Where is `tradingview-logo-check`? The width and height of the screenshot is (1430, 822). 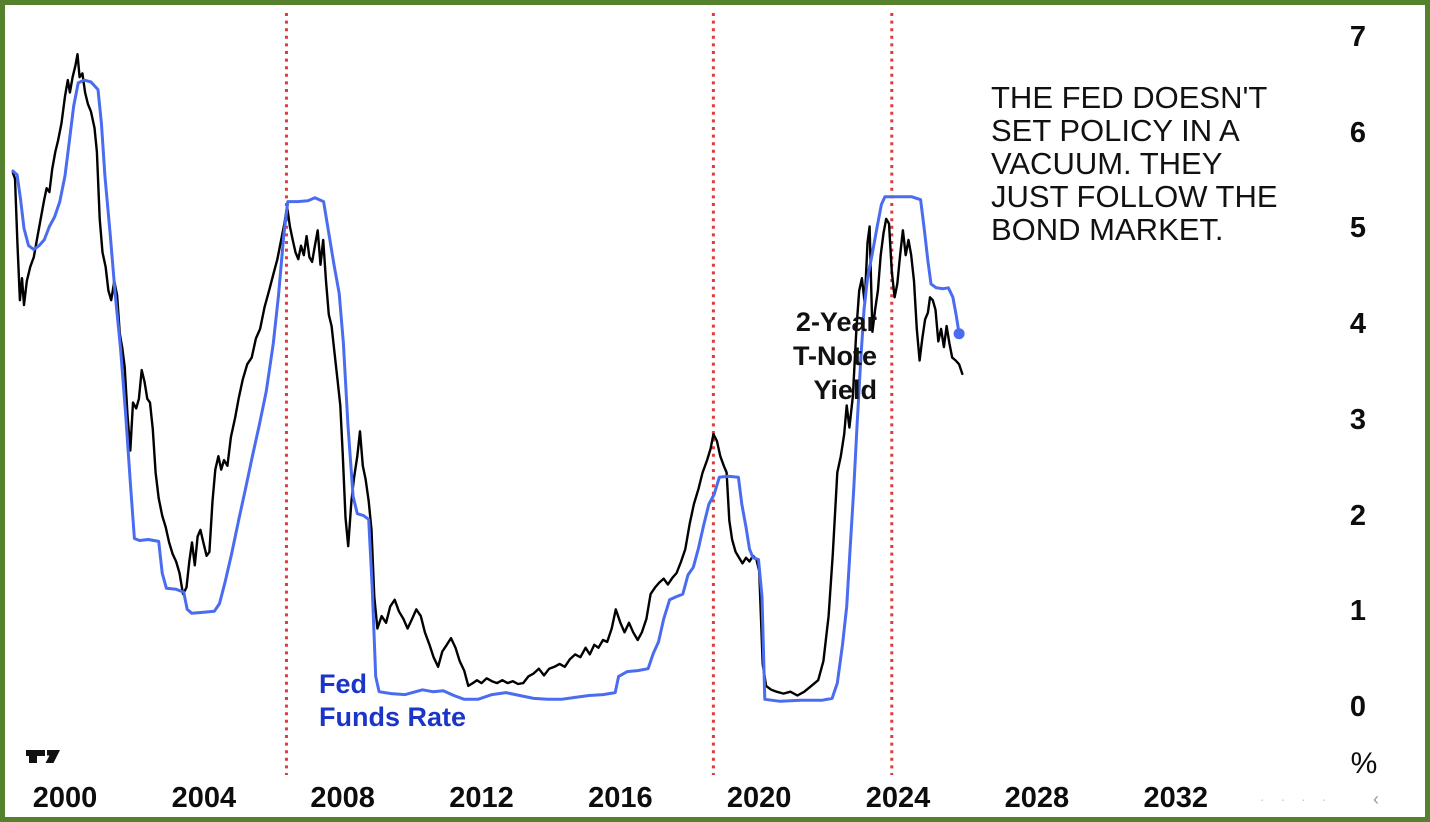 tradingview-logo-check is located at coordinates (52, 756).